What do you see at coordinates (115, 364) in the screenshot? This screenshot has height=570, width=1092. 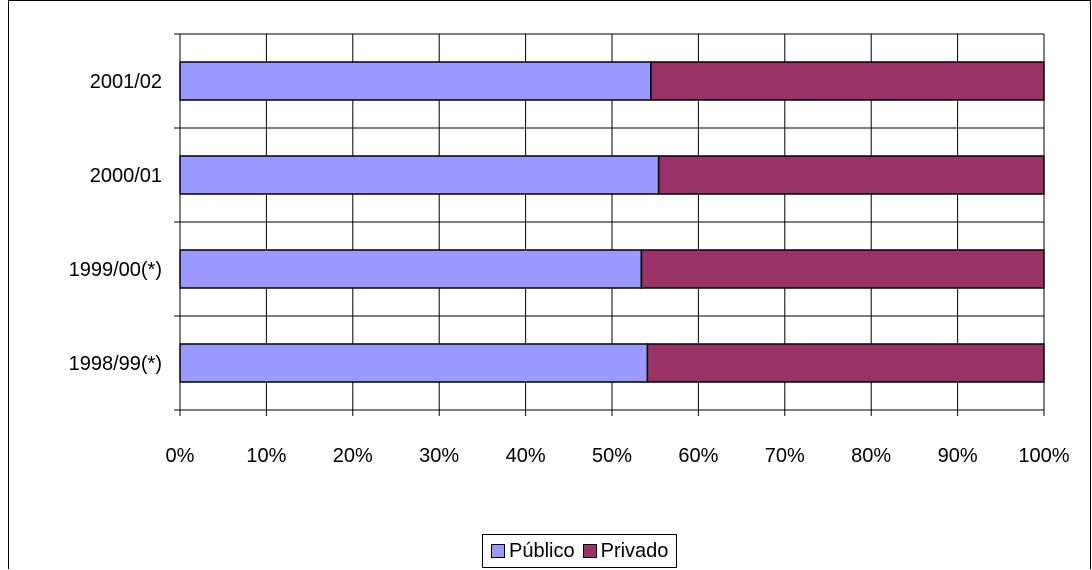 I see `y-tick-label: 1998/99(*)` at bounding box center [115, 364].